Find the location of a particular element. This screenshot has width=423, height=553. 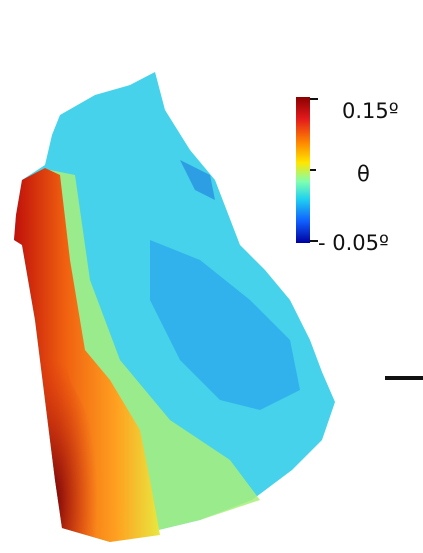

colorbar: 0.15º θ - 0.05º is located at coordinates (347, 176).